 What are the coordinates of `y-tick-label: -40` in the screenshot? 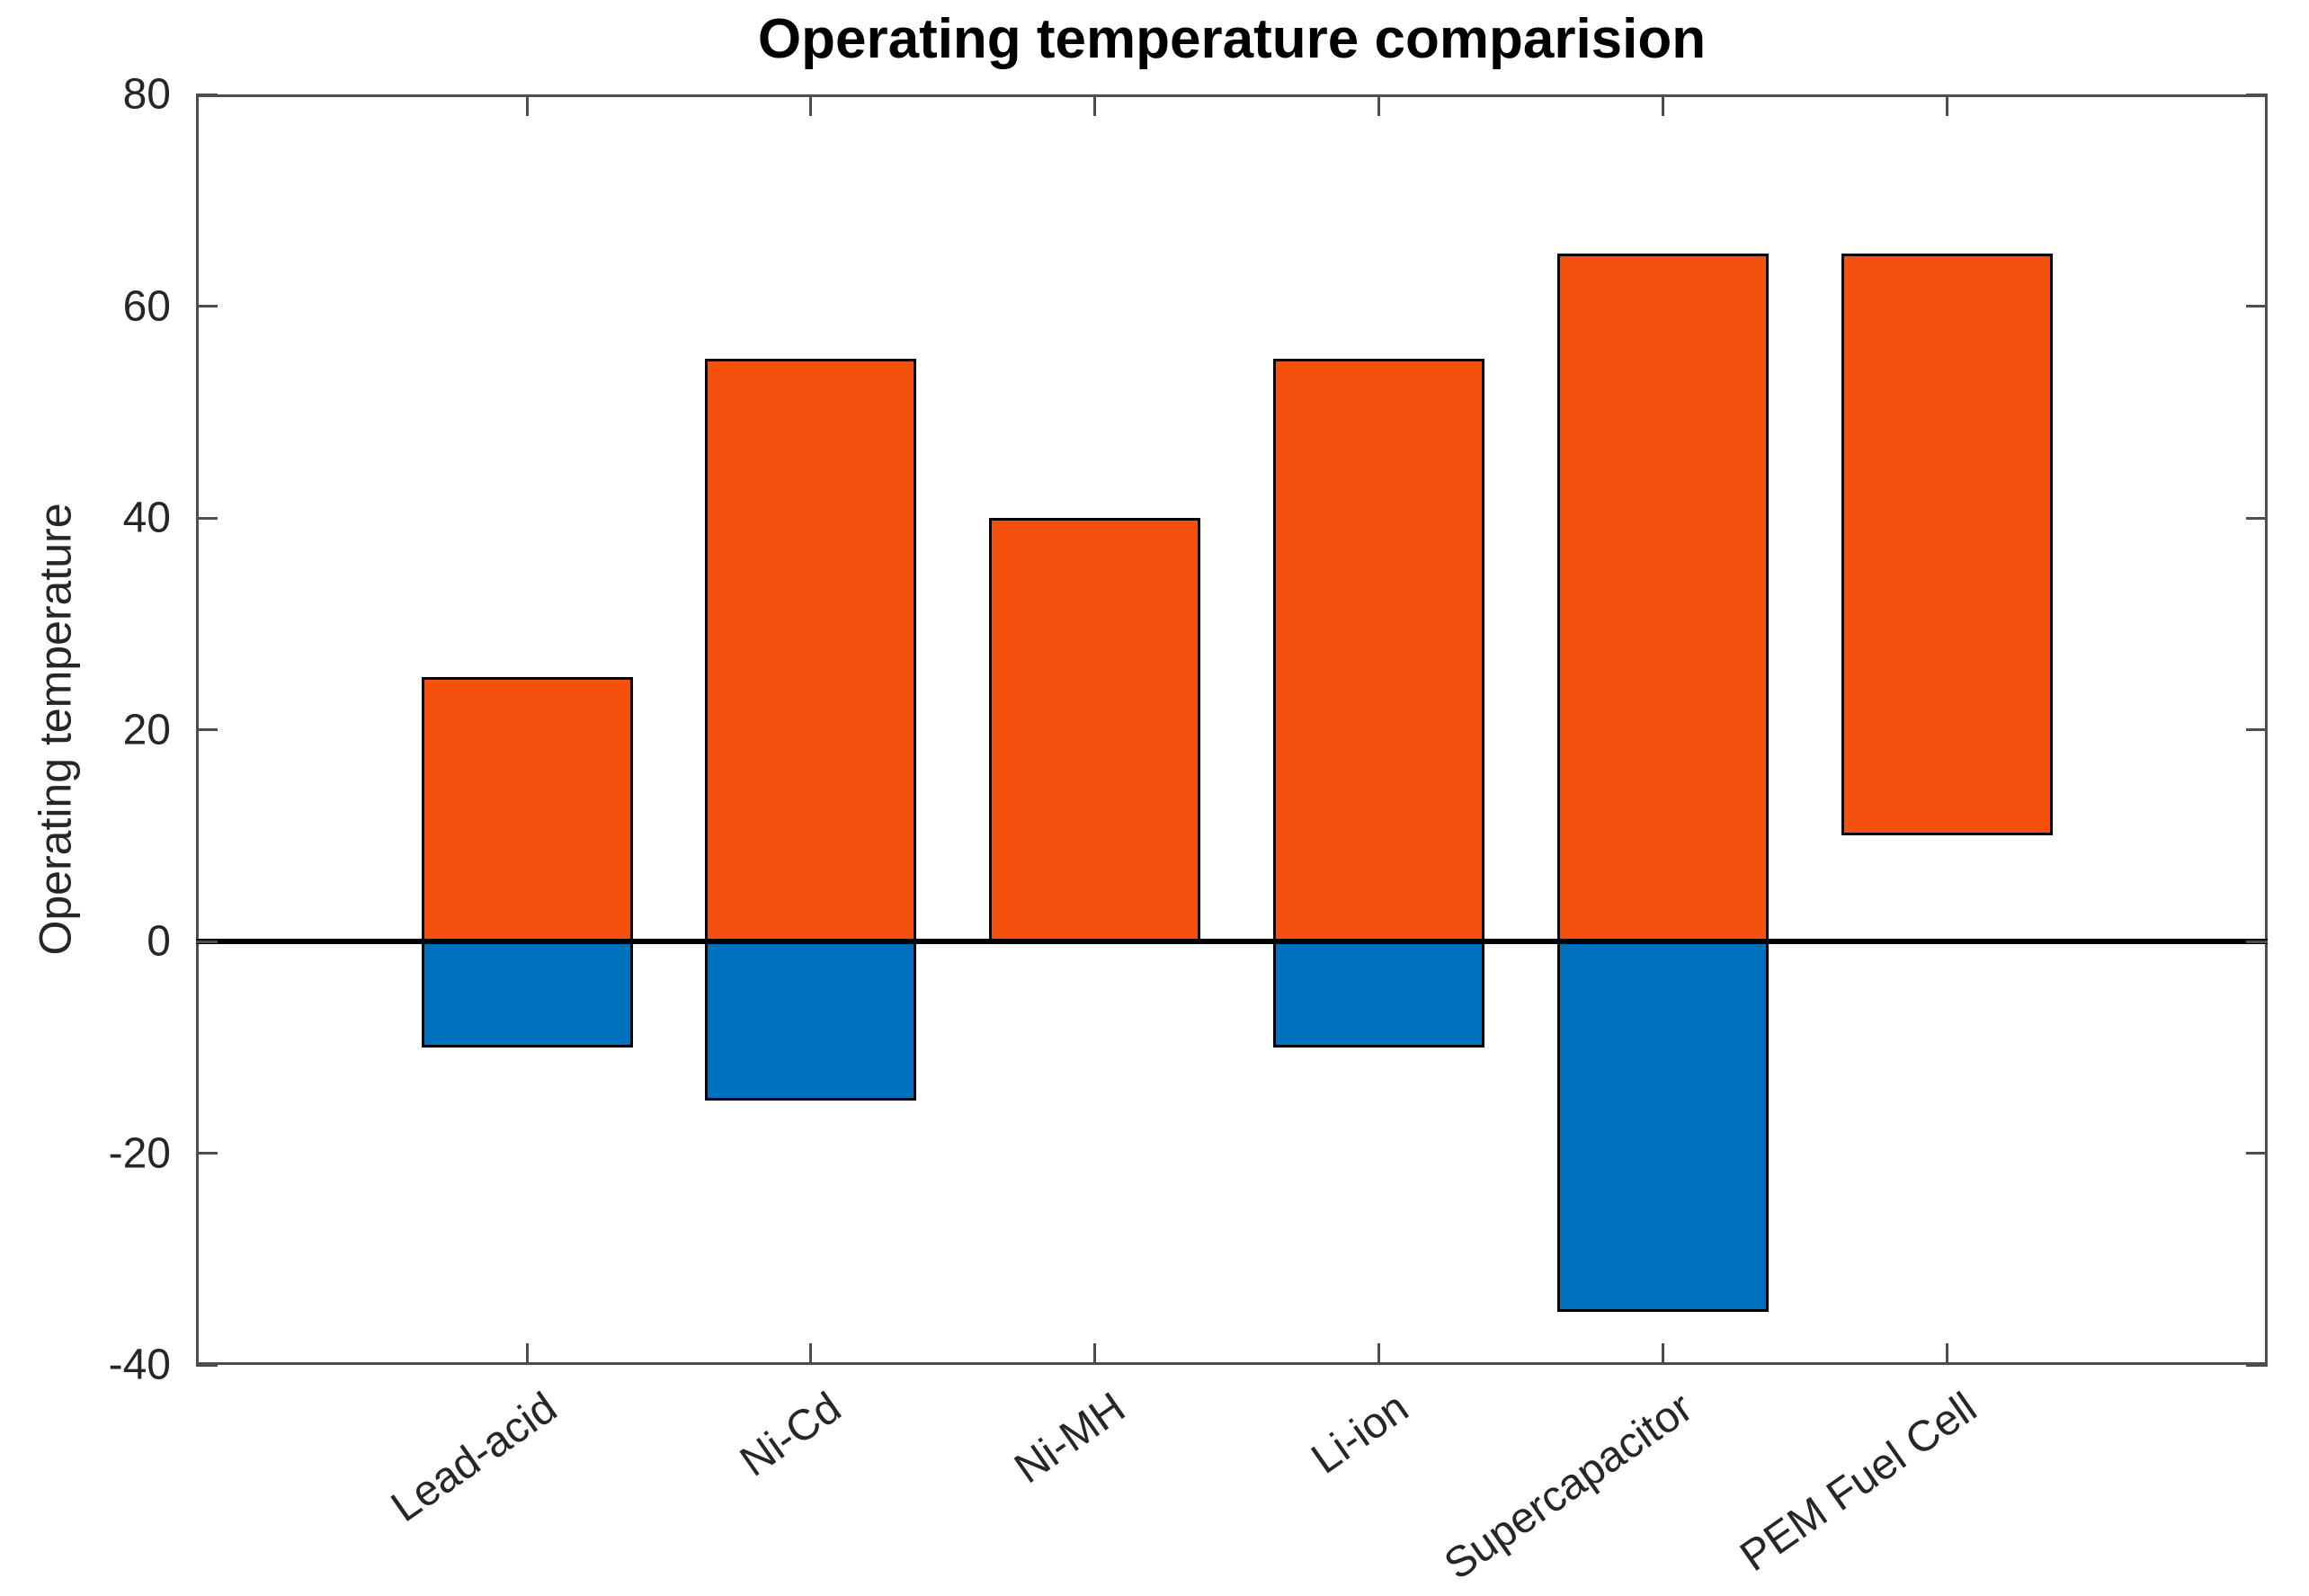 It's located at (140, 1365).